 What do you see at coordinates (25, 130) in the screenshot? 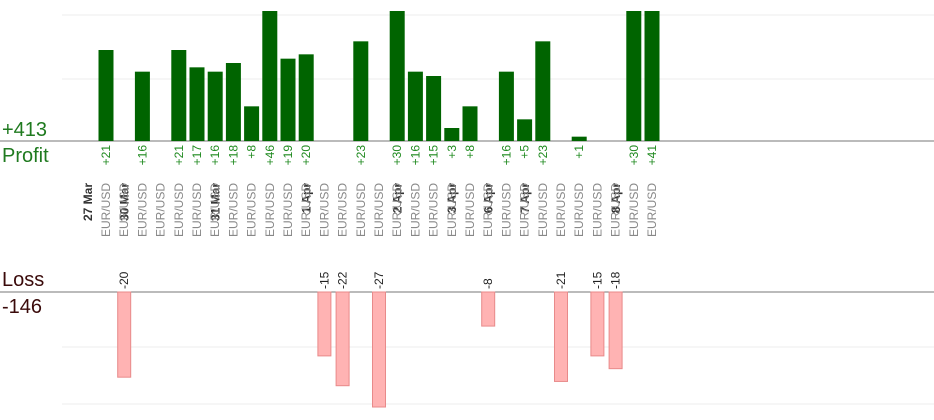
I see `profit-total: +413` at bounding box center [25, 130].